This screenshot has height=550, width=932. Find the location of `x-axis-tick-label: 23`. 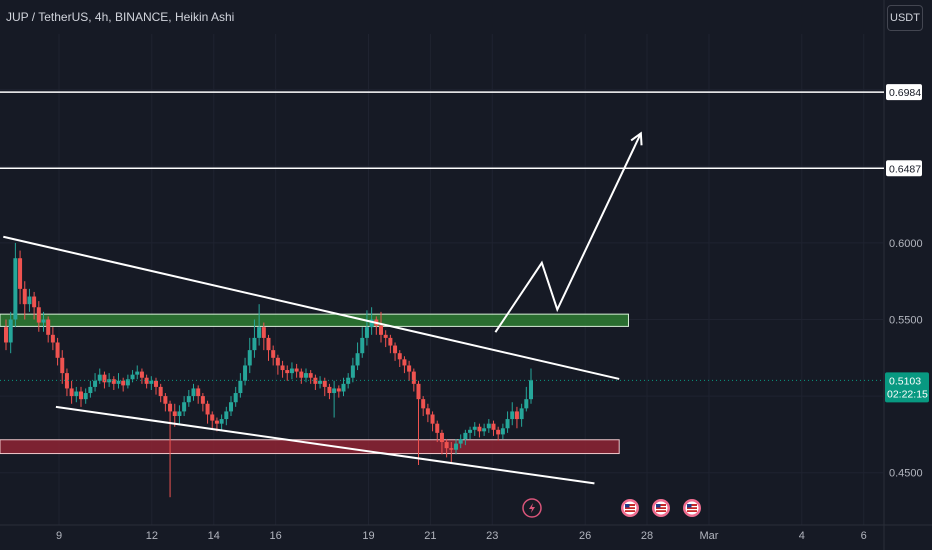

x-axis-tick-label: 23 is located at coordinates (492, 536).